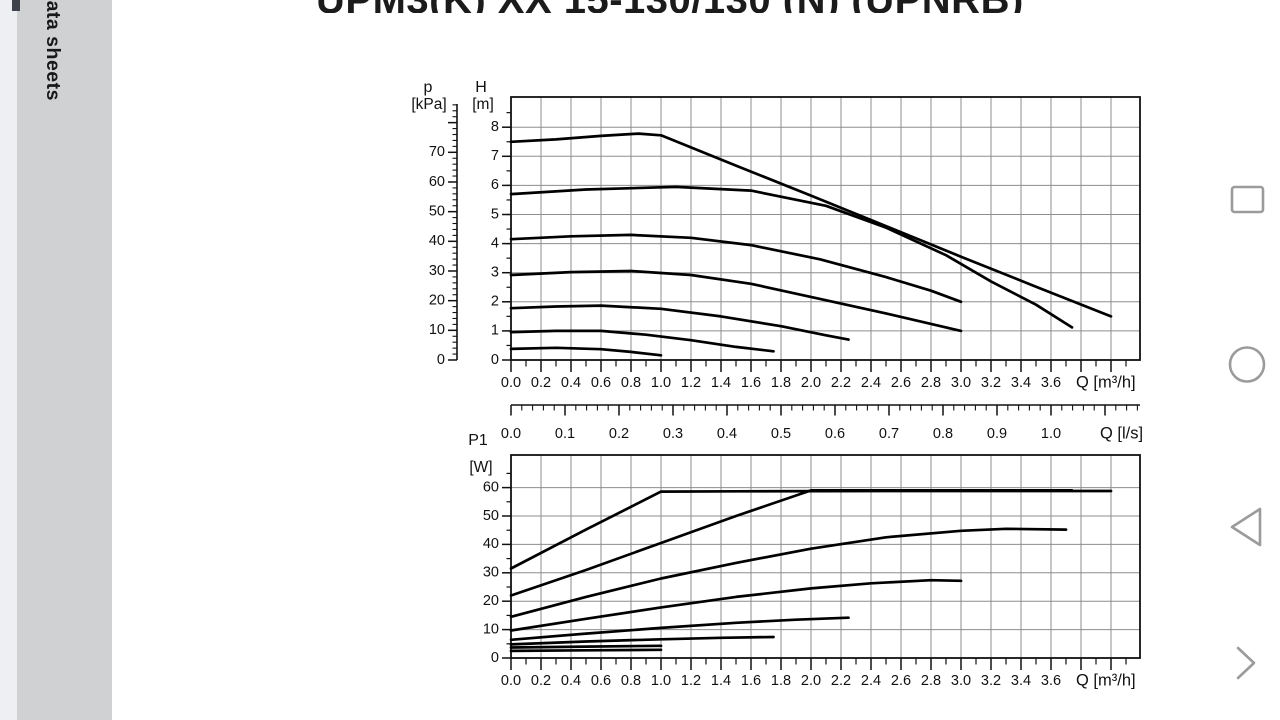 Image resolution: width=1280 pixels, height=720 pixels. Describe the element at coordinates (781, 434) in the screenshot. I see `axis-label: 0.5` at that location.